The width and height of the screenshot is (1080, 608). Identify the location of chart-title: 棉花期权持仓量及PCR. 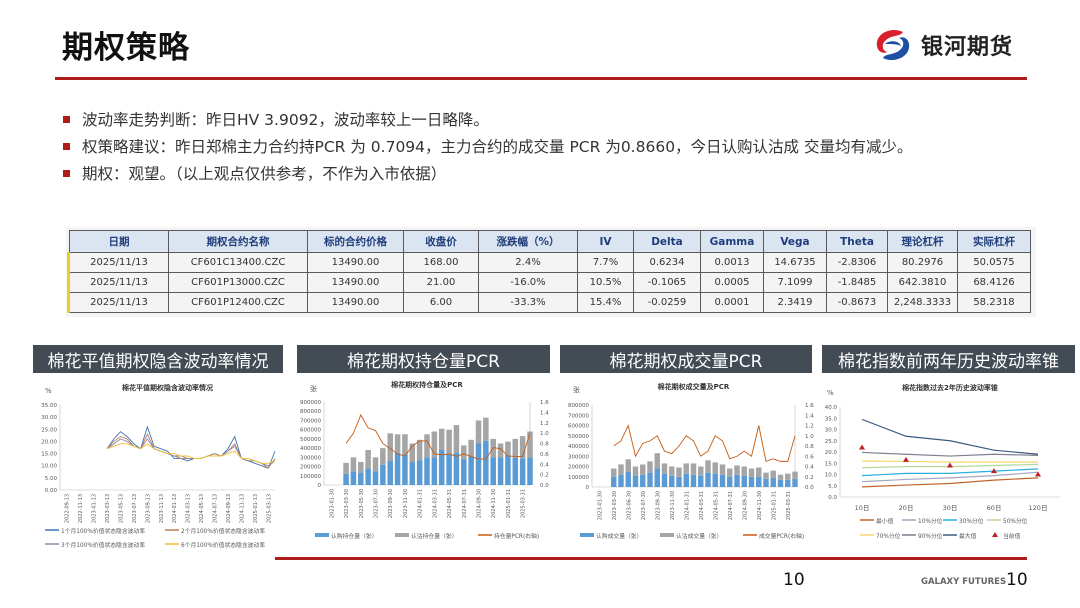
(427, 384).